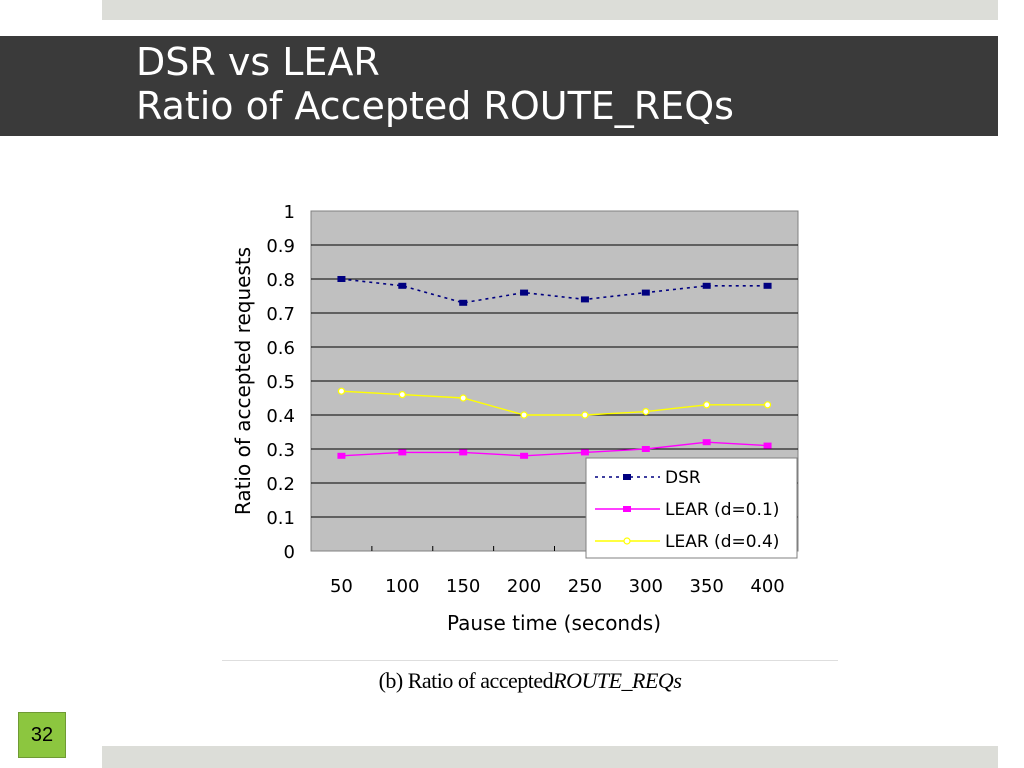  What do you see at coordinates (554, 367) in the screenshot?
I see `series-group` at bounding box center [554, 367].